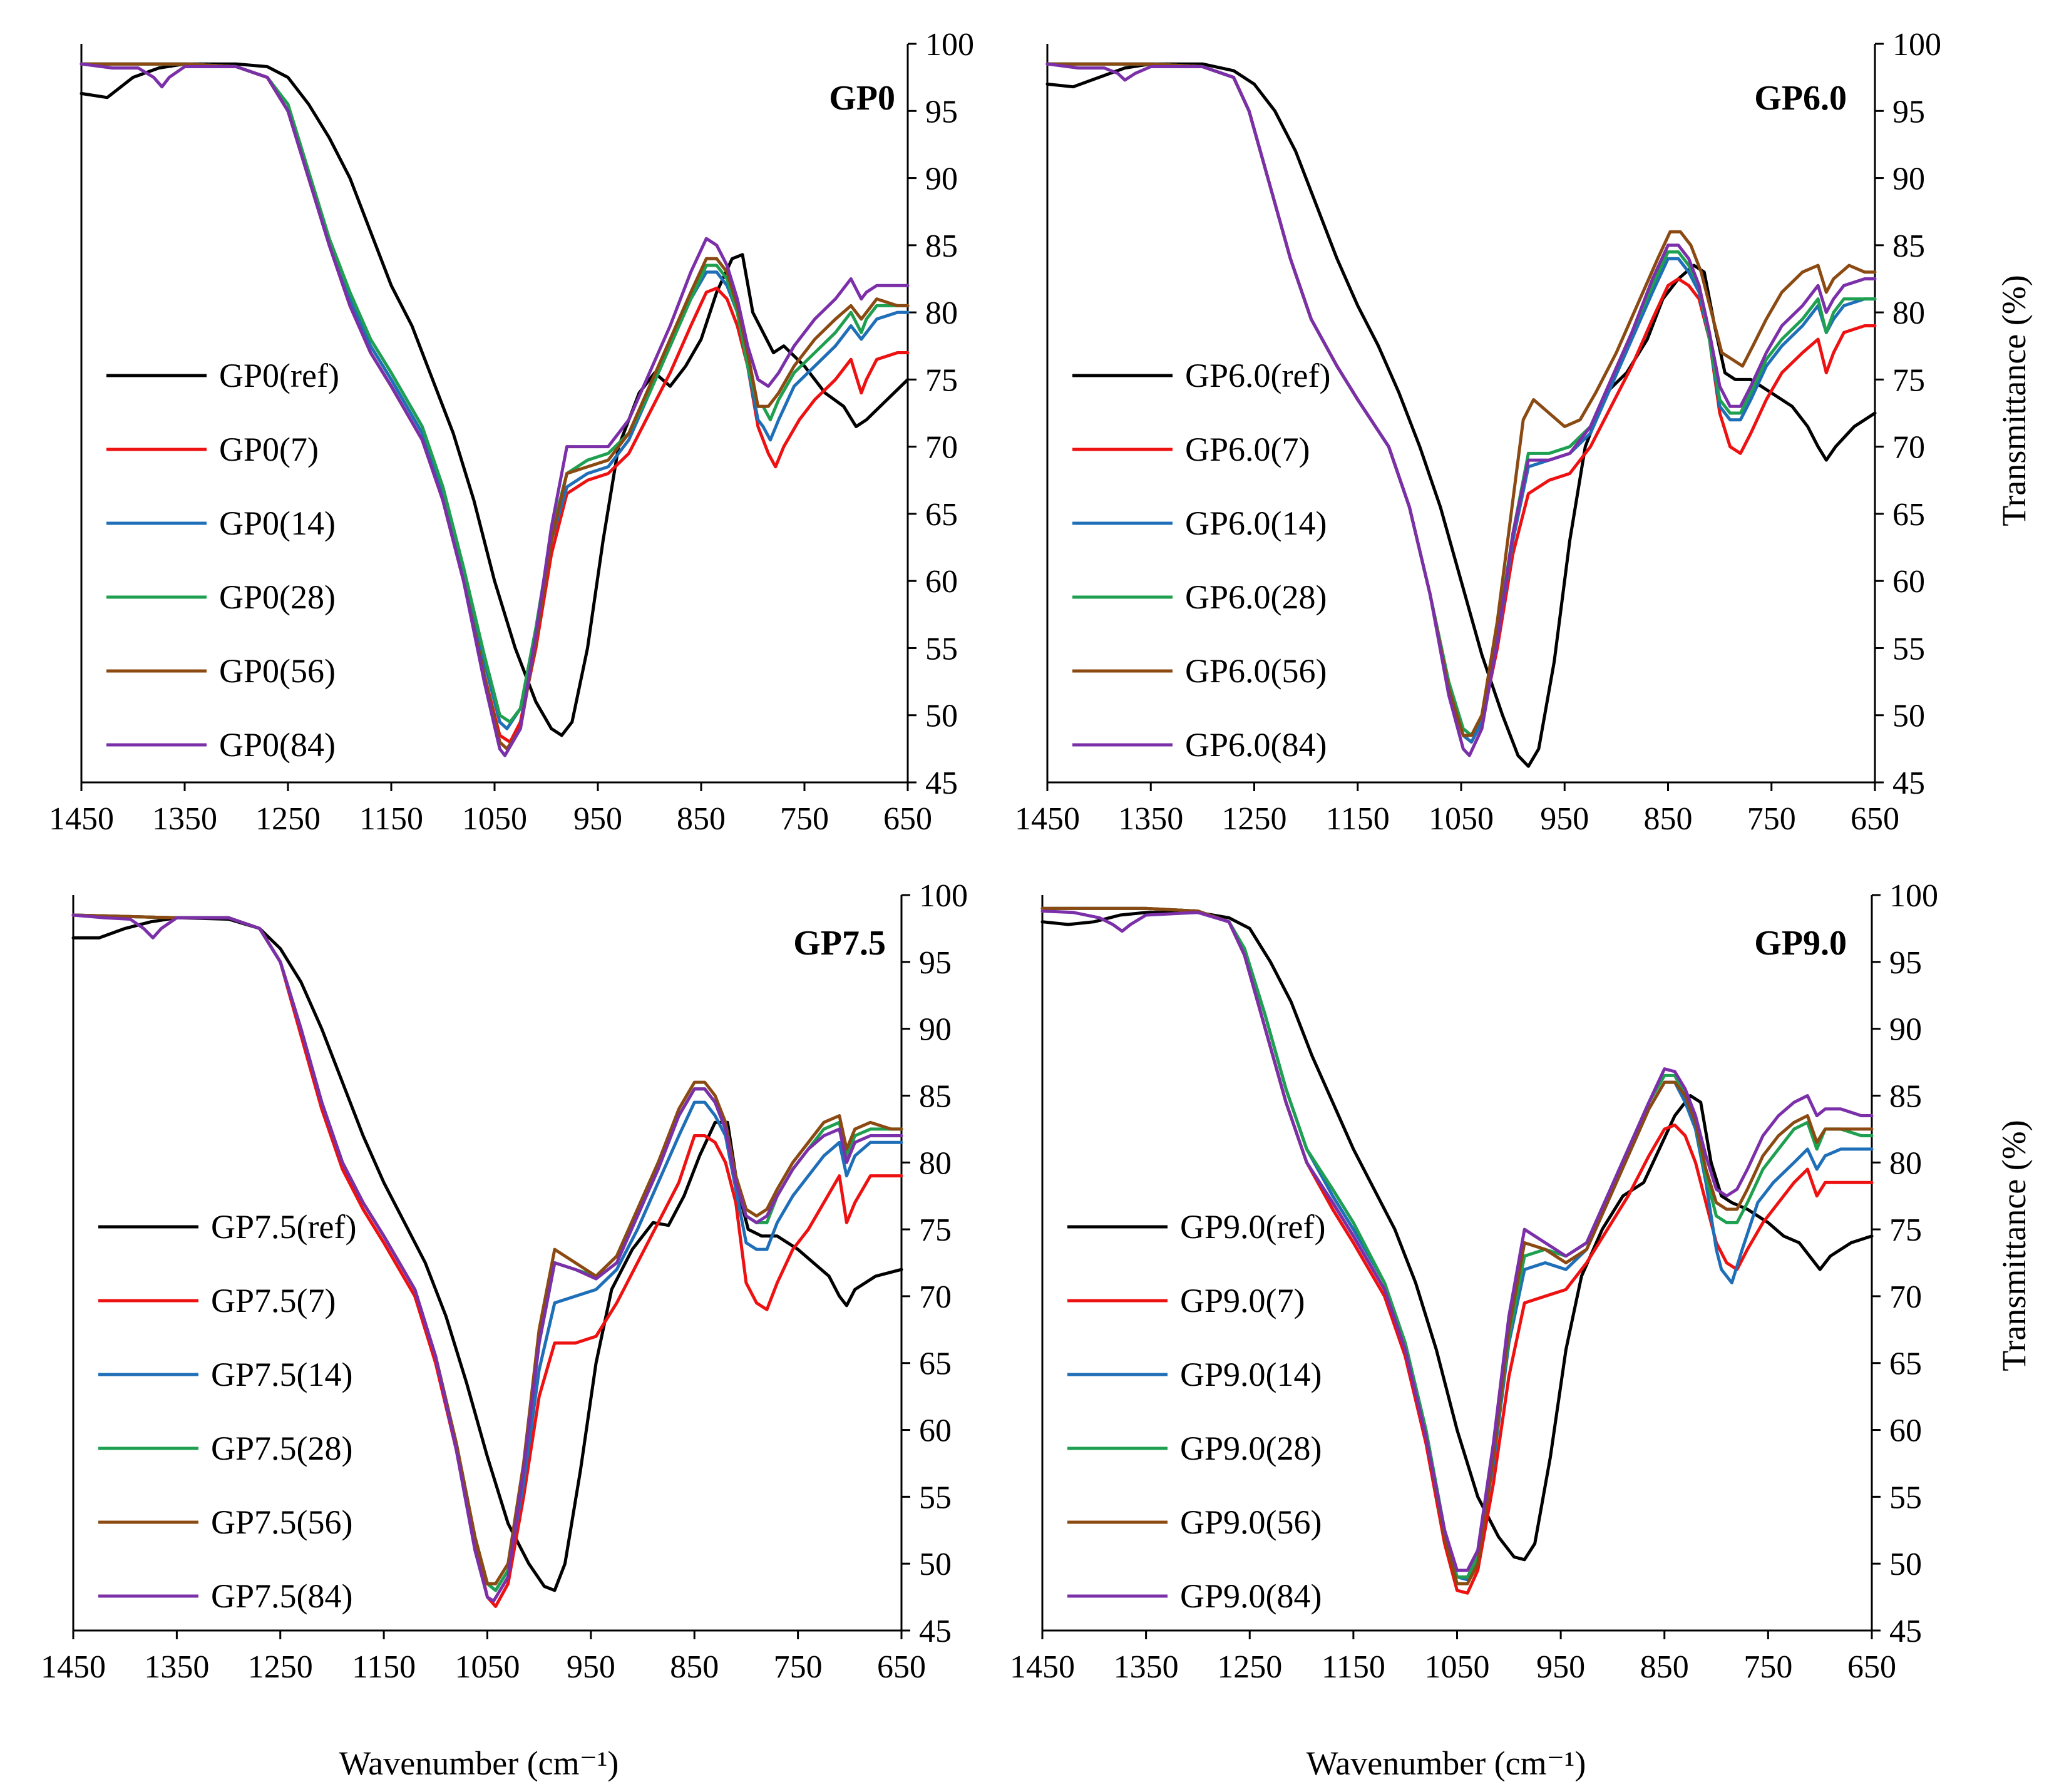  I want to click on legend-label-7: GP9.0(7), so click(1242, 1300).